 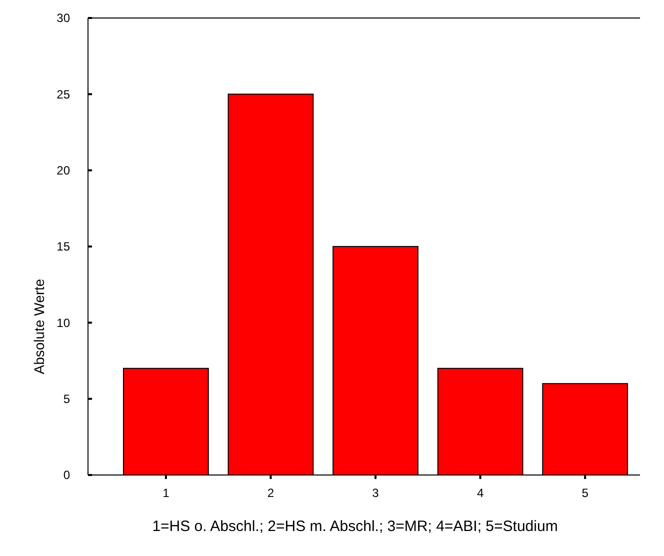 I want to click on y-tick-label: 30, so click(x=63, y=18).